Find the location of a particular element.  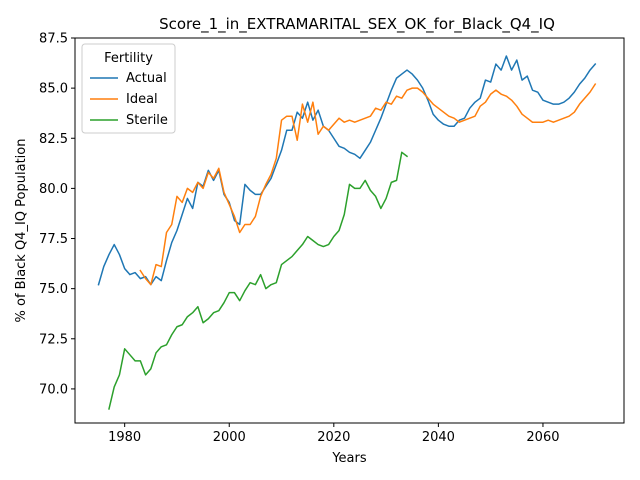

y-axis: 70.0 72.5 75.0 77.5 80.0 82.5 85.0 87.5 is located at coordinates (57, 214).